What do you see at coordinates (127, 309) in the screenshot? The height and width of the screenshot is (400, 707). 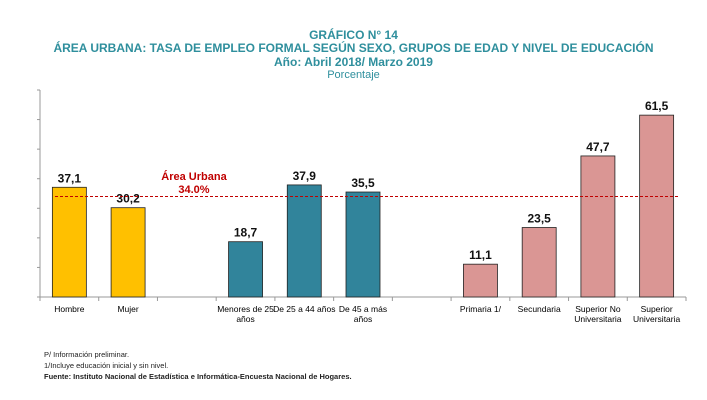 I see `x-tick-label: Mujer` at bounding box center [127, 309].